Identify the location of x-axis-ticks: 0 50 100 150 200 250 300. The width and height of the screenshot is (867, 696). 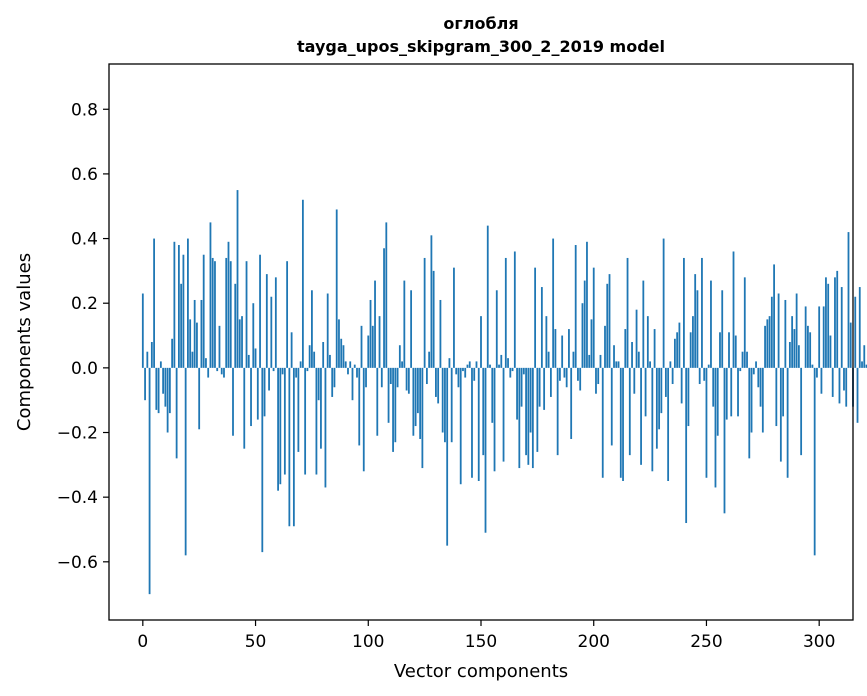
(486, 636).